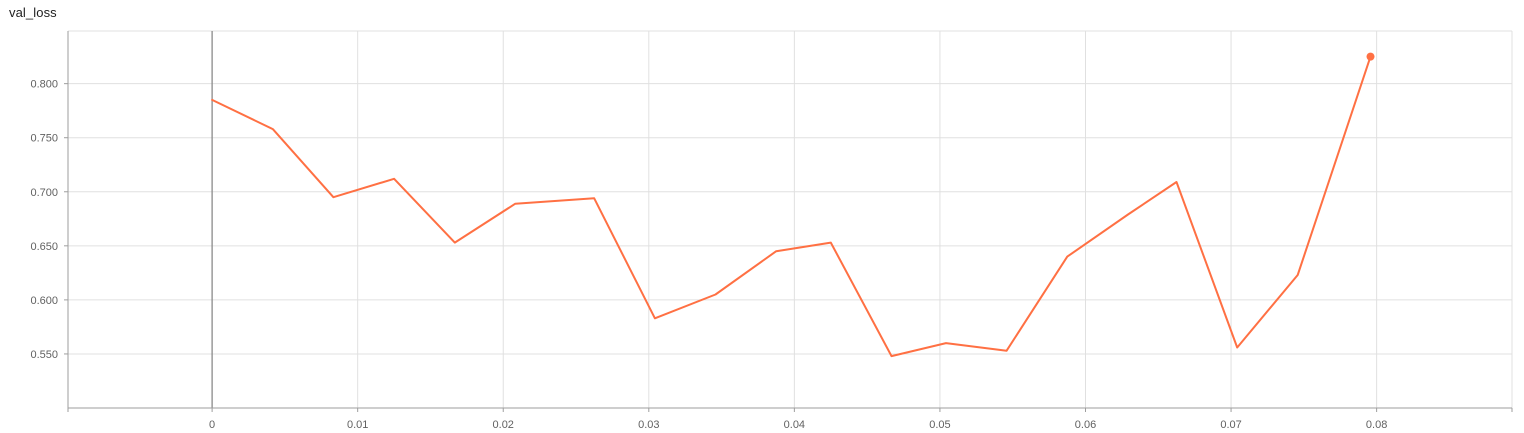 The width and height of the screenshot is (1524, 433). What do you see at coordinates (44, 355) in the screenshot?
I see `y-tick-label: 0.550` at bounding box center [44, 355].